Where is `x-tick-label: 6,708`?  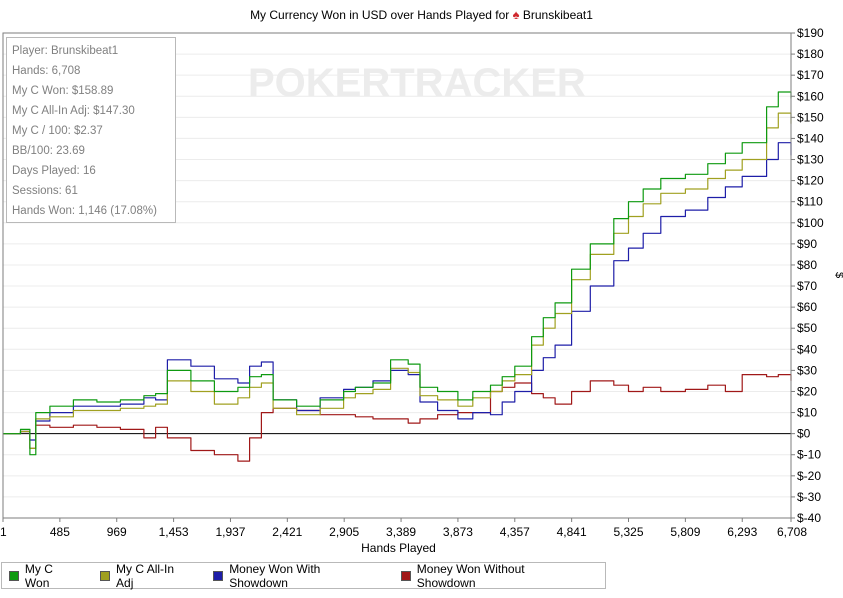 x-tick-label: 6,708 is located at coordinates (792, 532).